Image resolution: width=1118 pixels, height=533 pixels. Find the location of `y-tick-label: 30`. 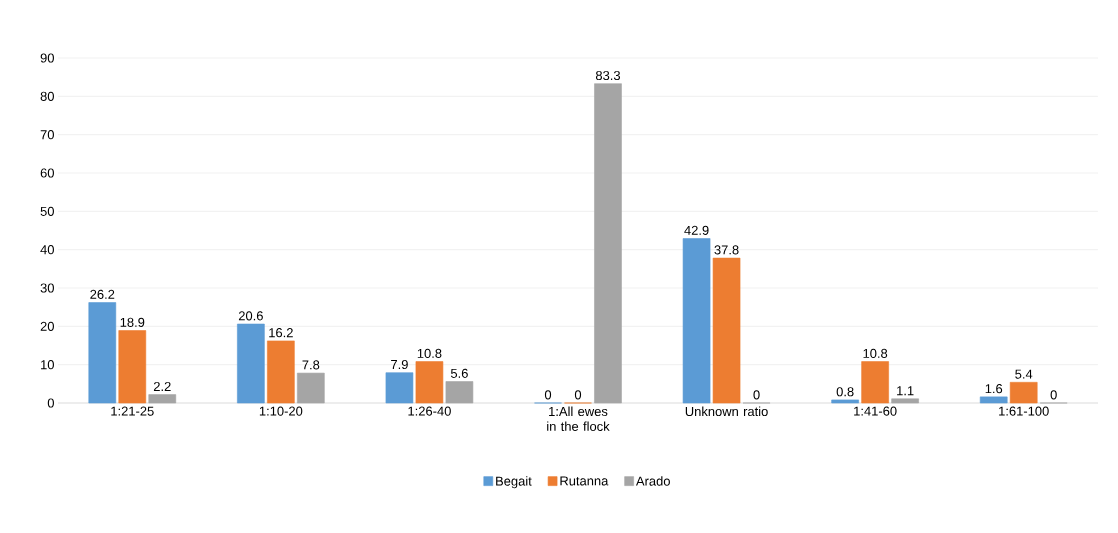

y-tick-label: 30 is located at coordinates (47, 288).